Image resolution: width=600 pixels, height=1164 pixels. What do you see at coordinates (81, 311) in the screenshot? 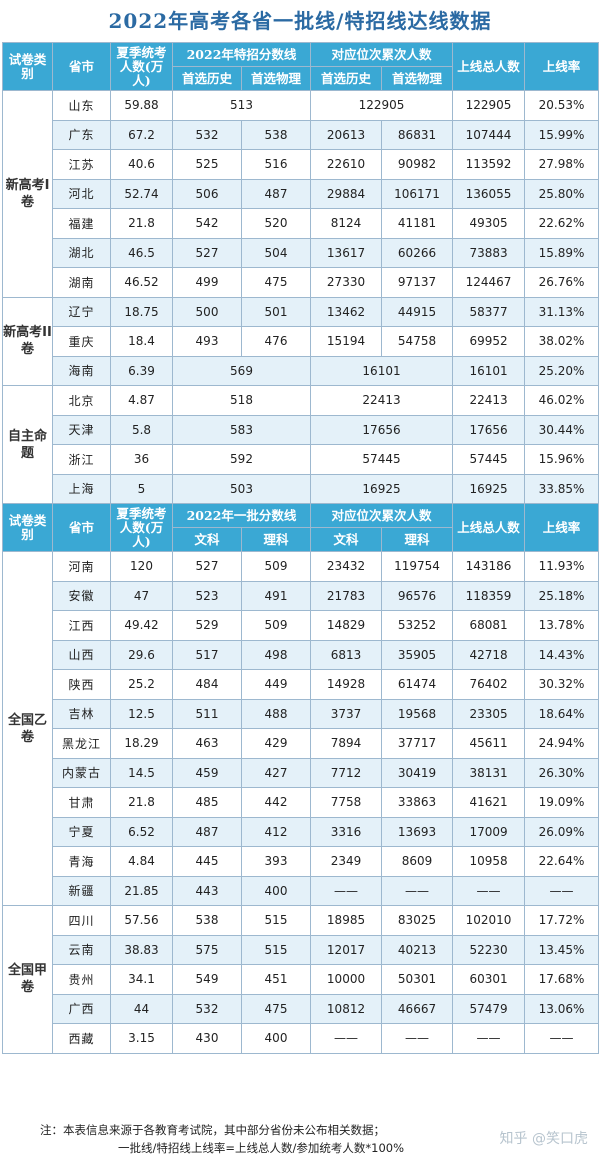
I see `province-cell: 辽宁` at bounding box center [81, 311].